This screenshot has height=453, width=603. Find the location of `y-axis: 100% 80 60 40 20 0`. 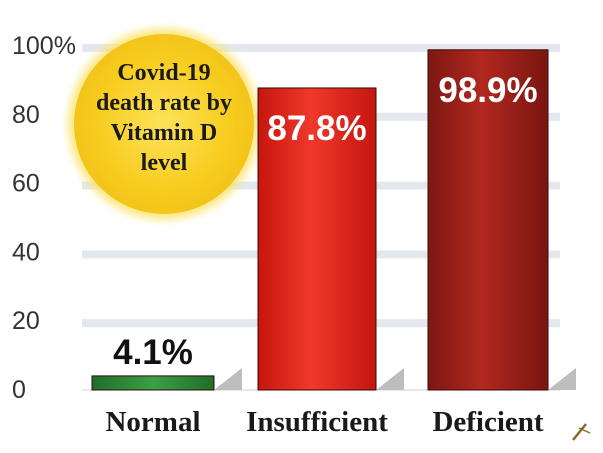

y-axis: 100% 80 60 40 20 0 is located at coordinates (44, 218).